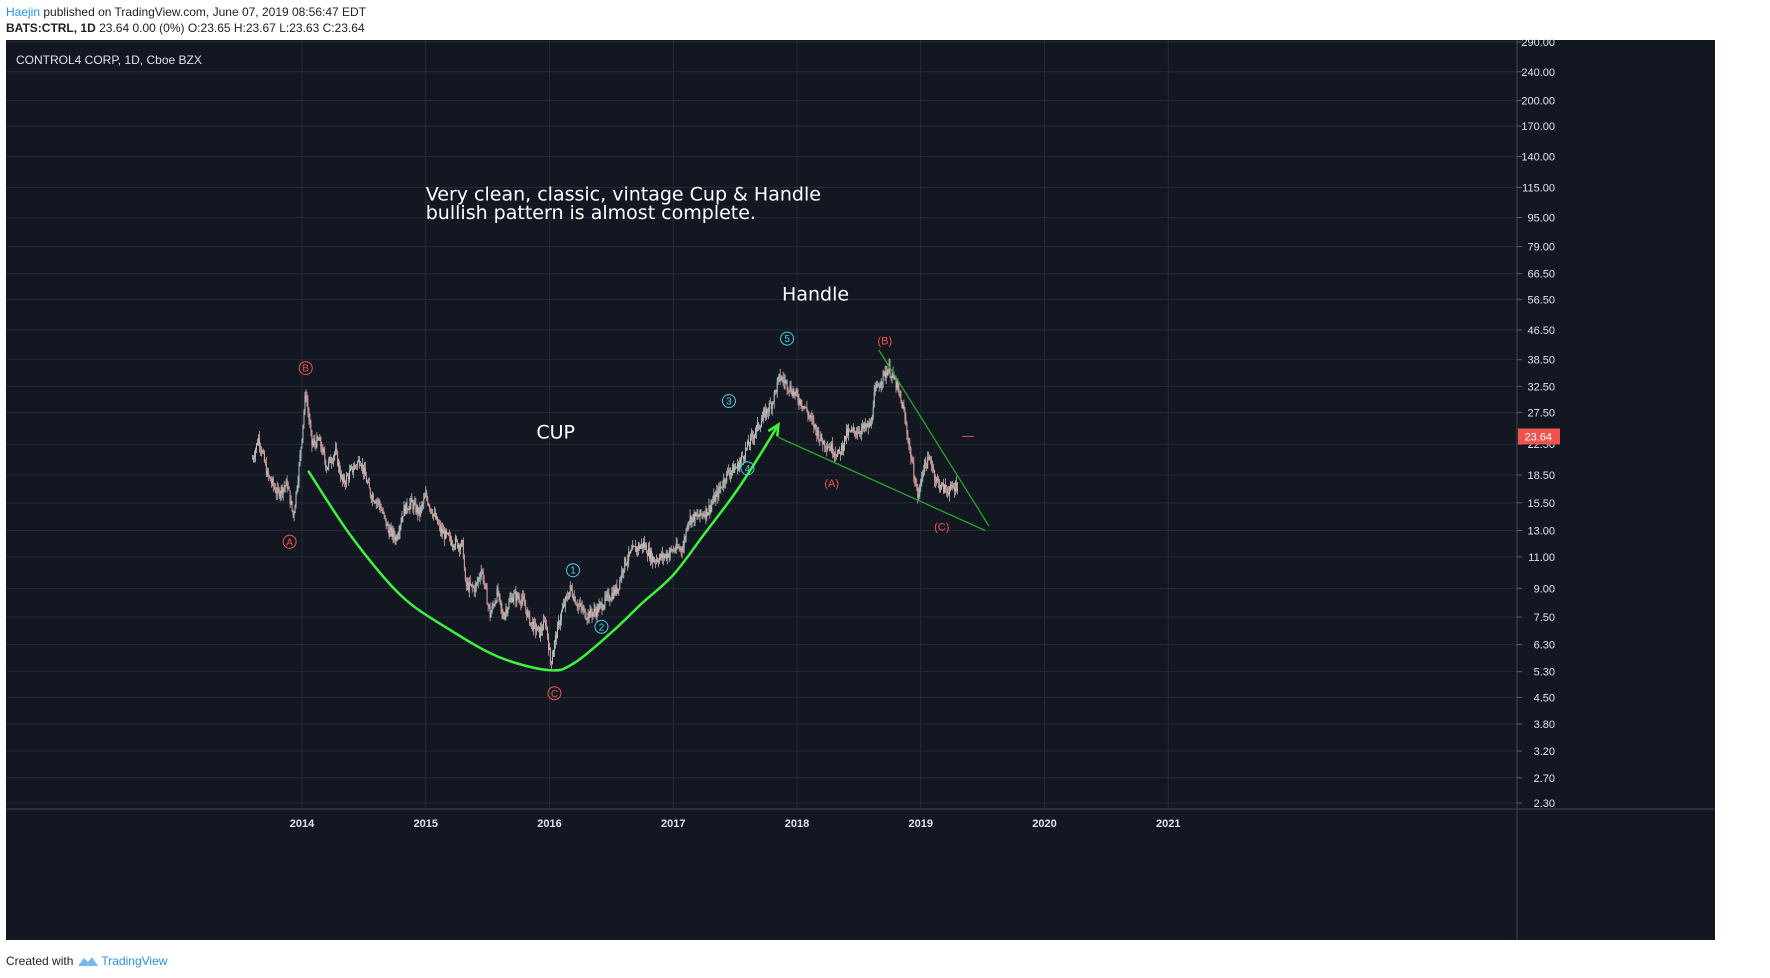 This screenshot has width=1770, height=978. What do you see at coordinates (1544, 698) in the screenshot?
I see `price-tick-label: 4.50` at bounding box center [1544, 698].